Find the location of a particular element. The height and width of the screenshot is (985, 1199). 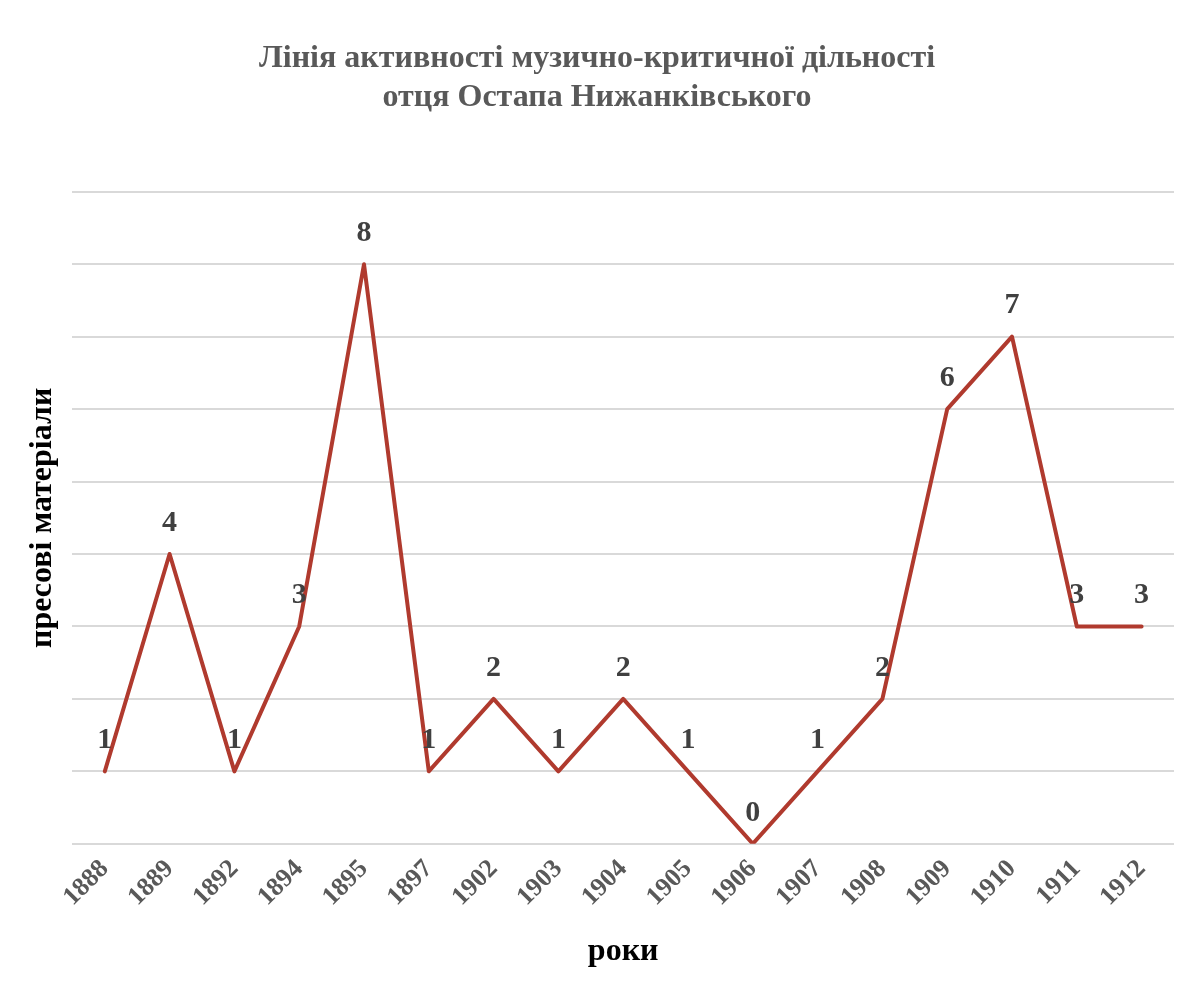

data-label: 6 is located at coordinates (947, 375).